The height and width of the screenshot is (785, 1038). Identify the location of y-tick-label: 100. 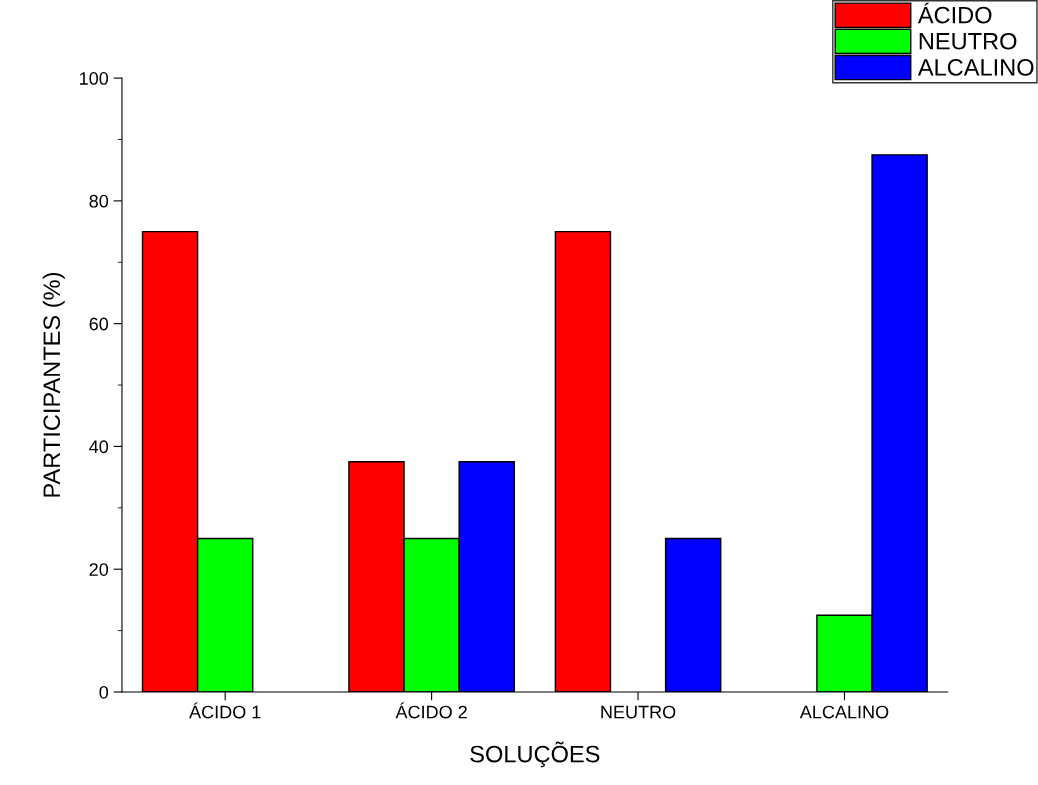
(94, 78).